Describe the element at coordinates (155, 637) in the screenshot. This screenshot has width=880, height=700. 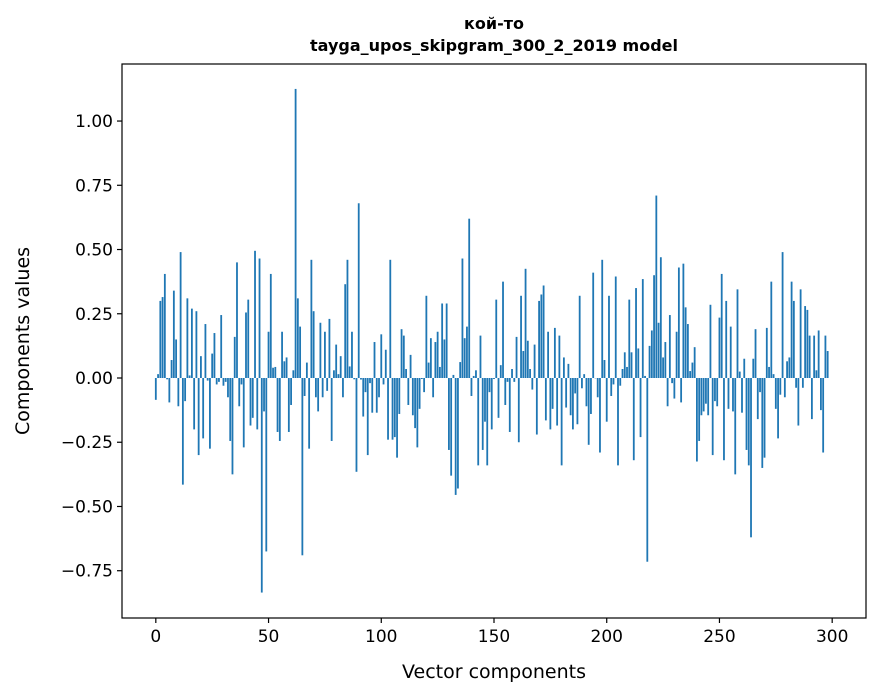
I see `x-tick-label: 0` at that location.